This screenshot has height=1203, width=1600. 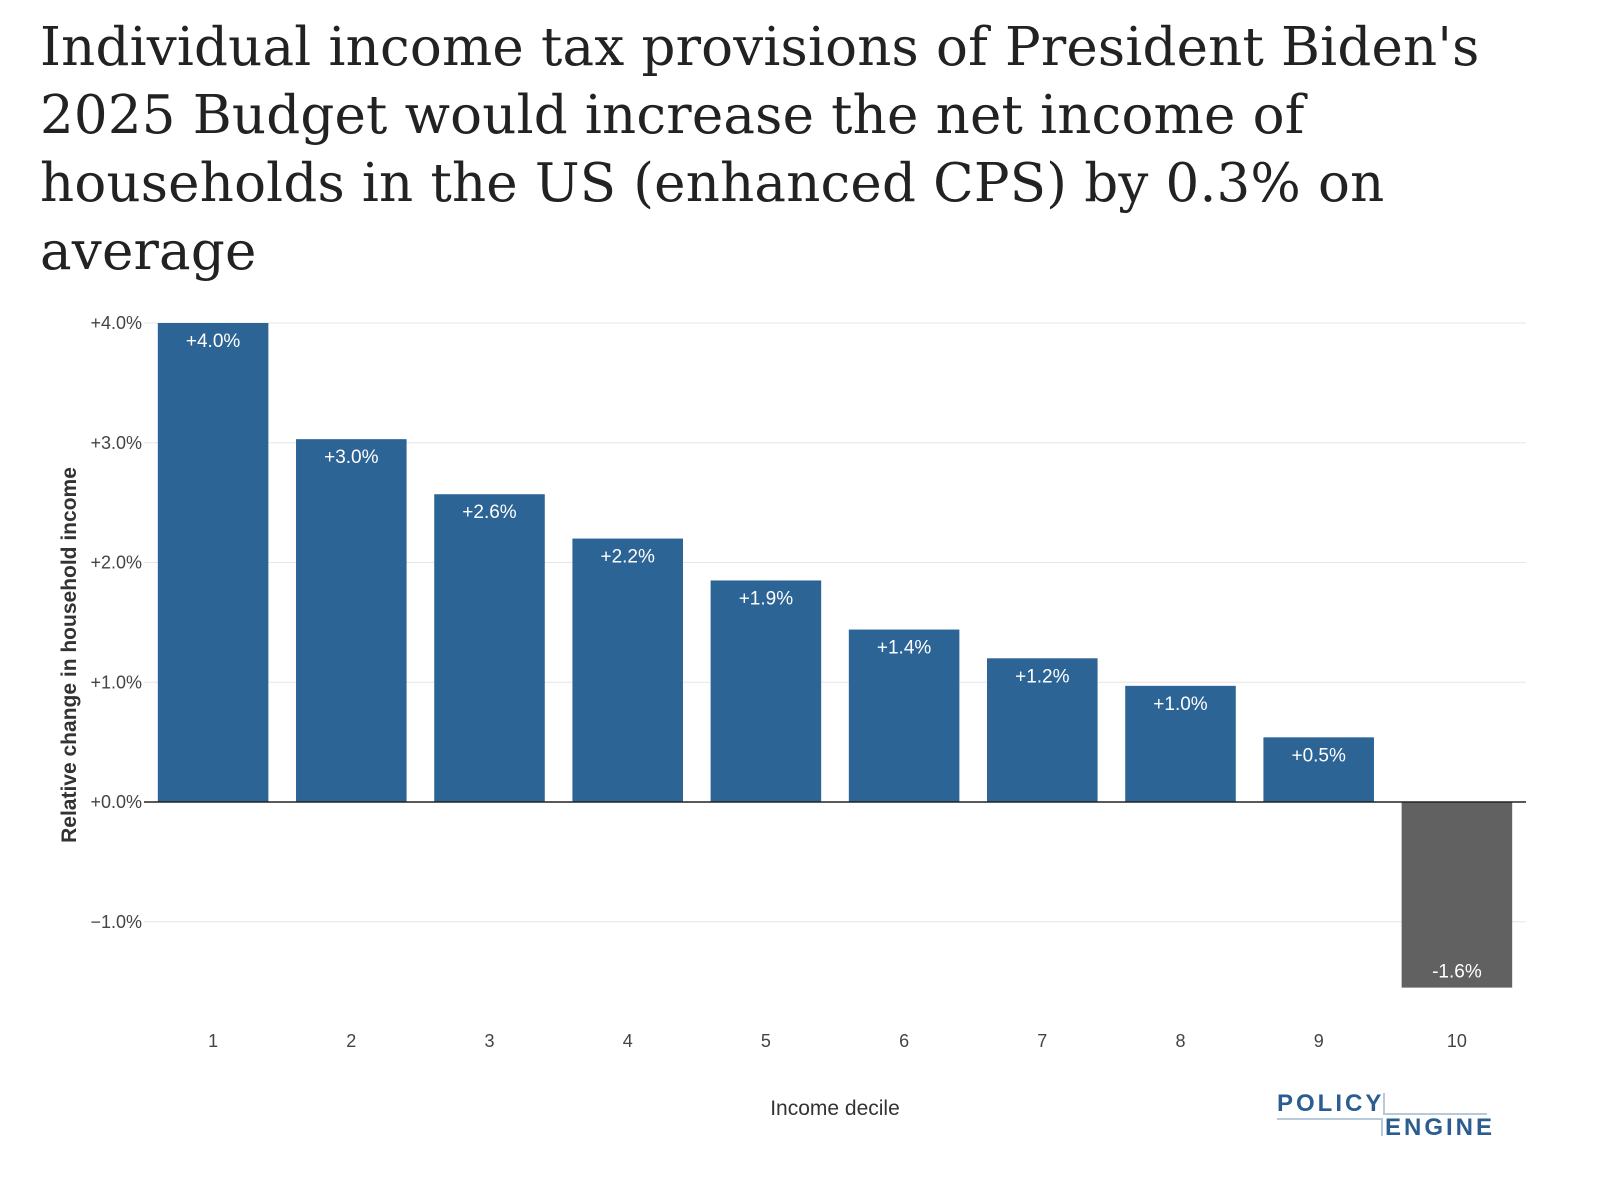 I want to click on bar-data-label: -1.6%, so click(x=1457, y=972).